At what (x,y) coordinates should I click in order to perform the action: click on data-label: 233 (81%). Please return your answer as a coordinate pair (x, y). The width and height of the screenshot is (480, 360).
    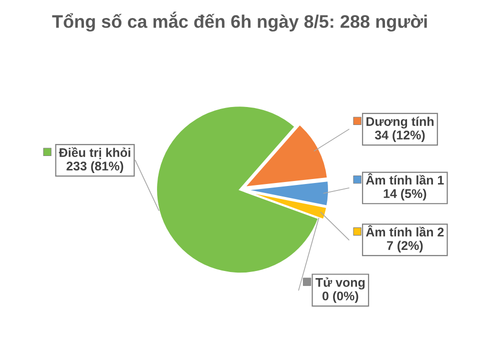
    Looking at the image, I should click on (95, 167).